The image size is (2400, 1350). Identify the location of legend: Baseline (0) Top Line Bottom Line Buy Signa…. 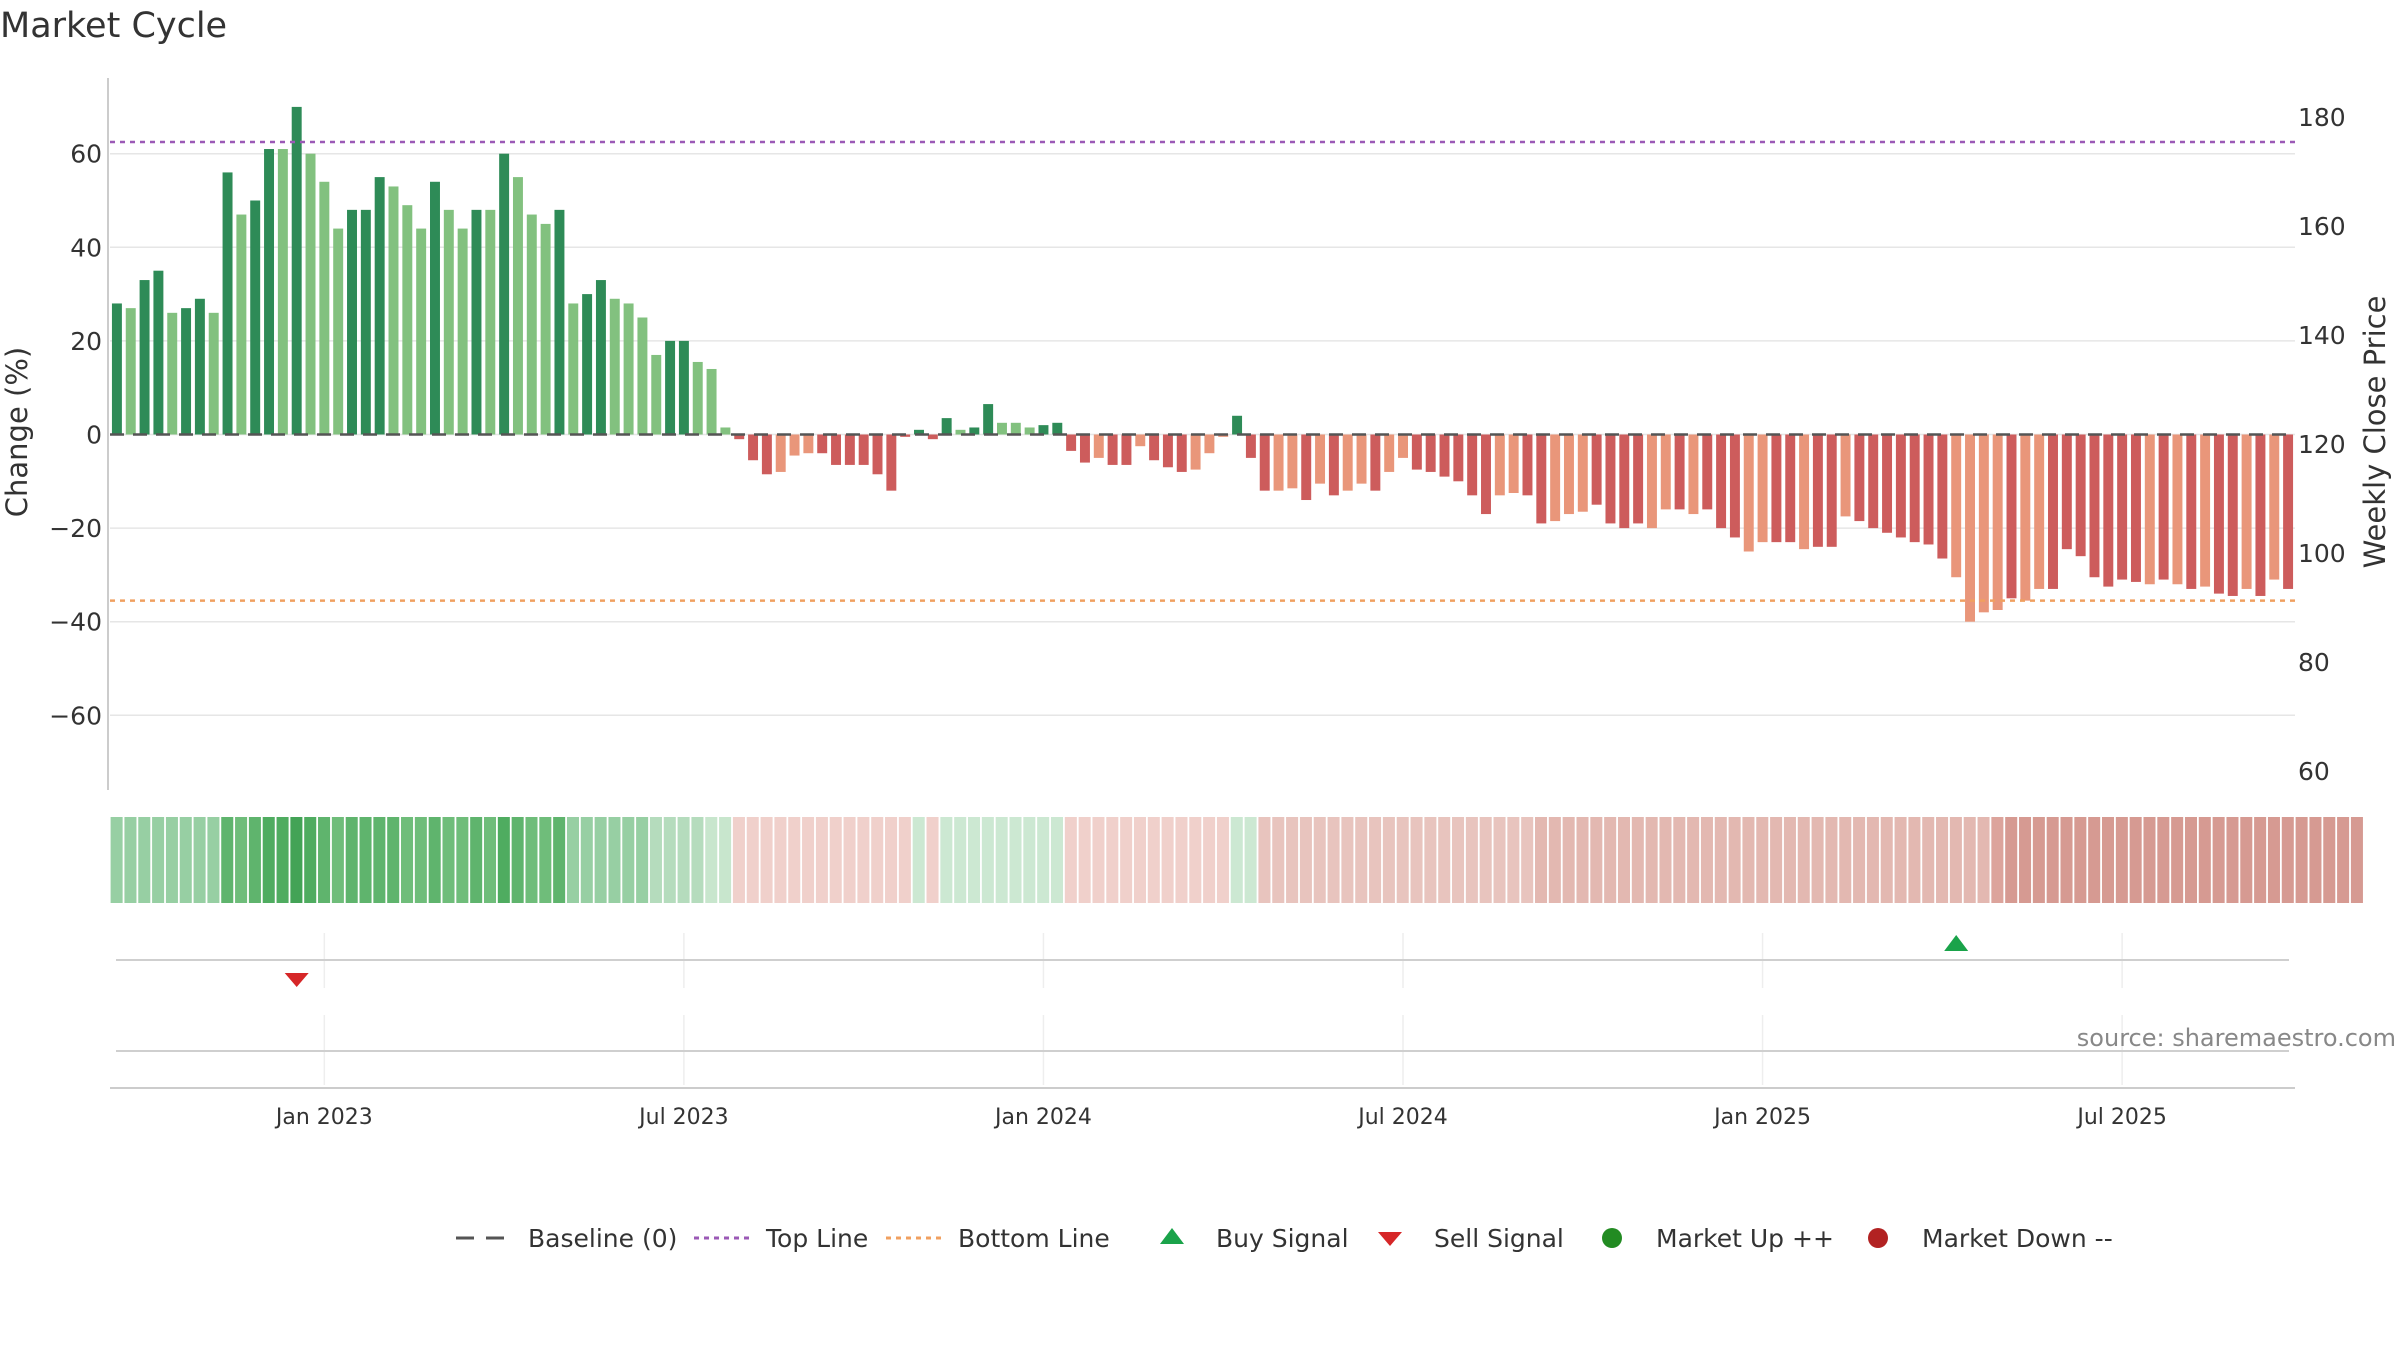
(1284, 1238).